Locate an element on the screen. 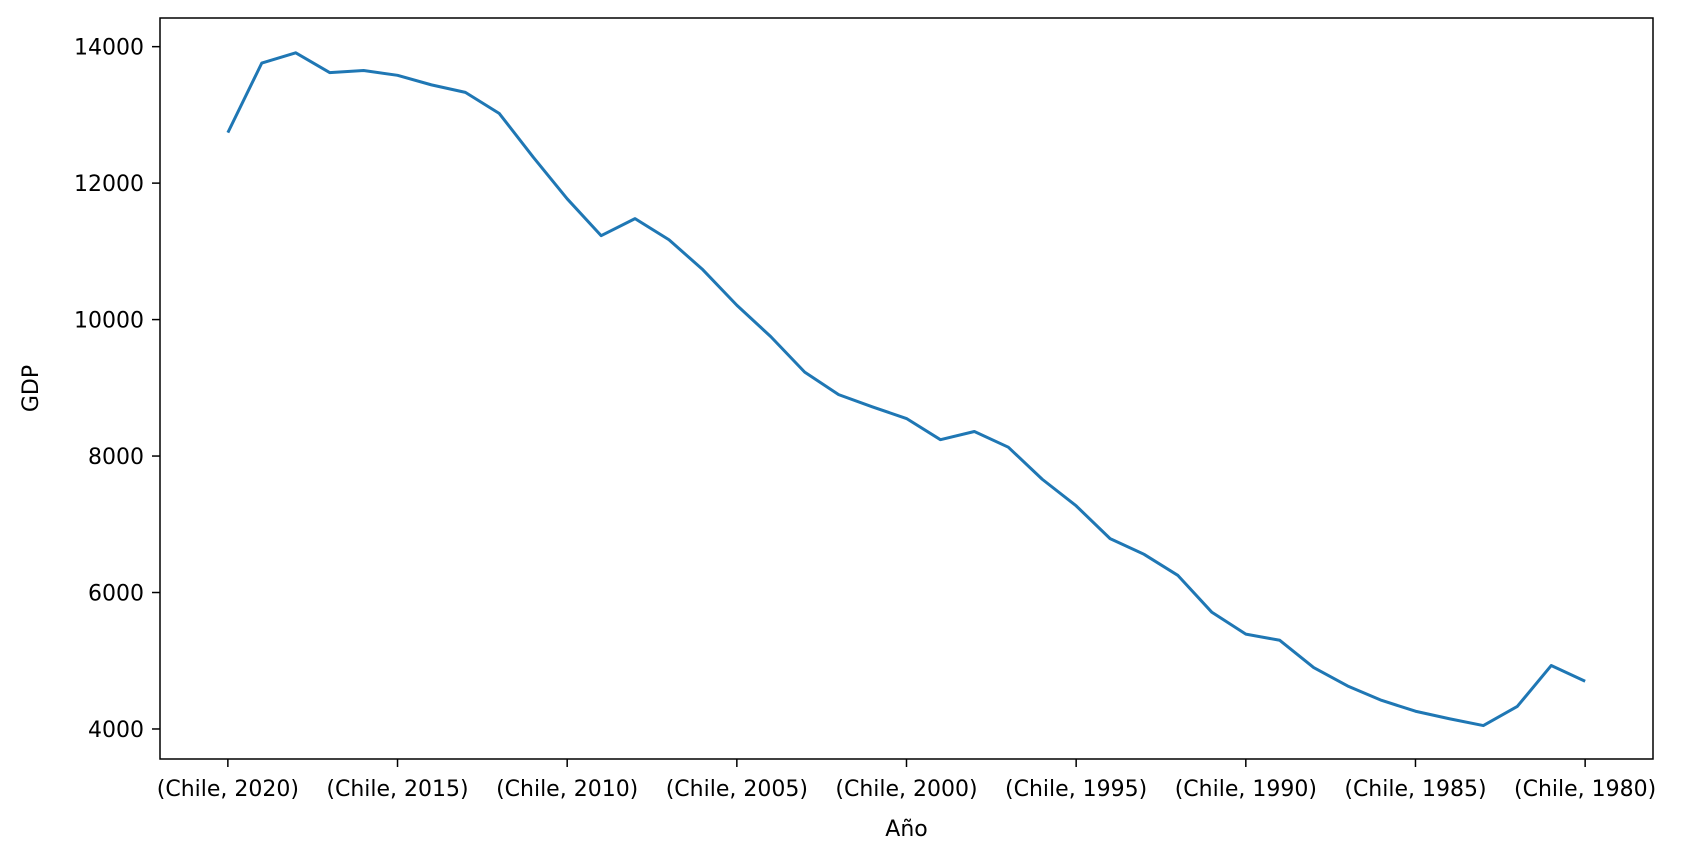 Image resolution: width=1685 pixels, height=858 pixels. y-tick-label: 8000 is located at coordinates (116, 457).